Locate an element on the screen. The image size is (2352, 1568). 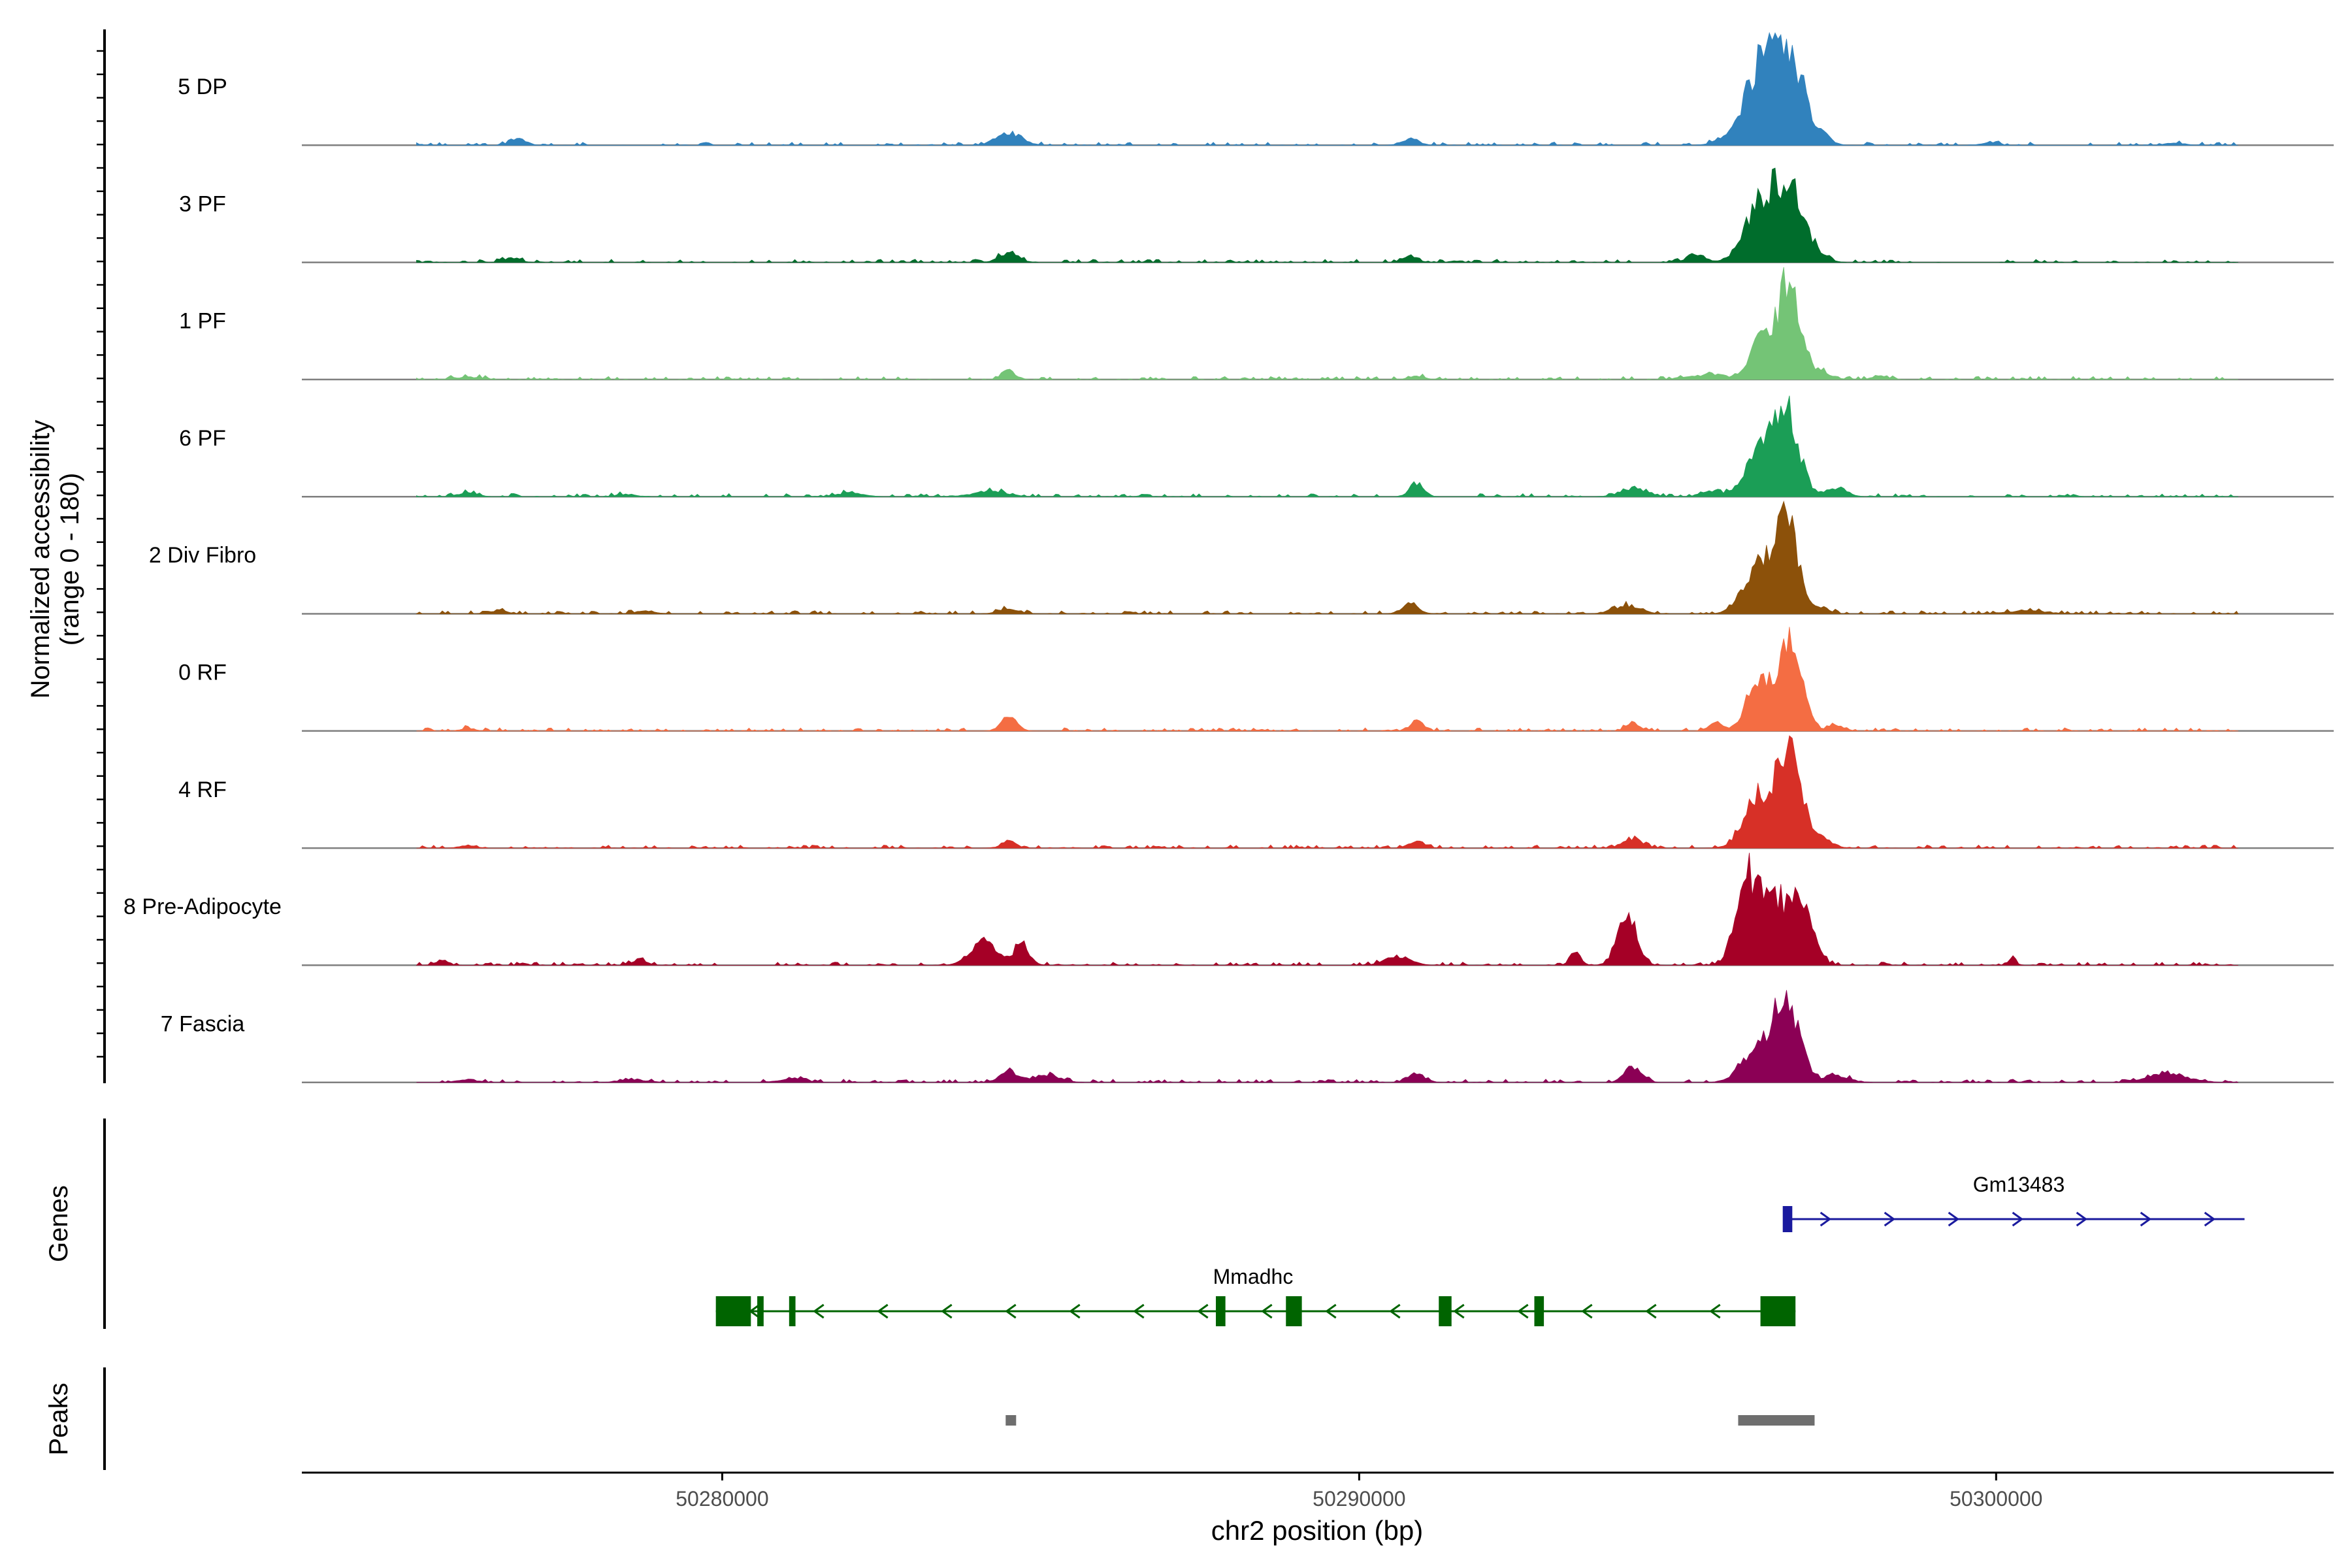
genes-label: Genes is located at coordinates (58, 1223).